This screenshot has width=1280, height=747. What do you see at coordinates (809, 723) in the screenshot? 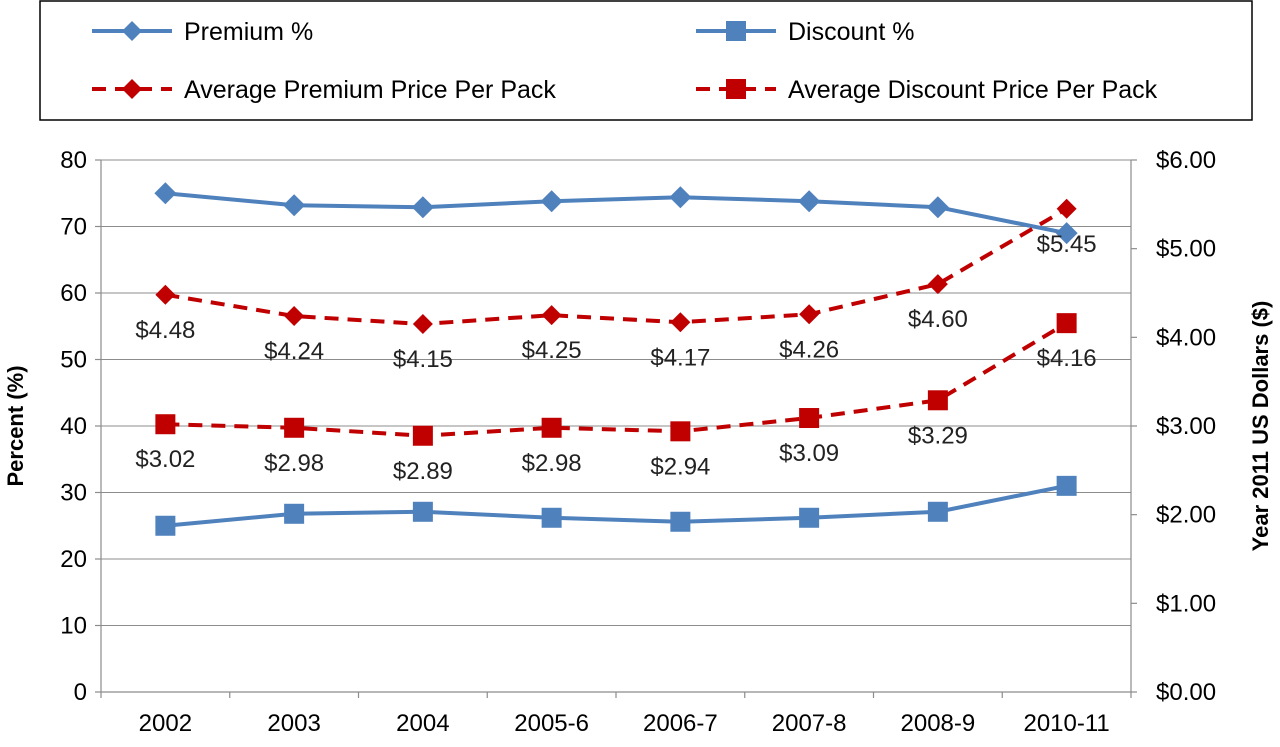
I see `x-tick-label: 2007-8` at bounding box center [809, 723].